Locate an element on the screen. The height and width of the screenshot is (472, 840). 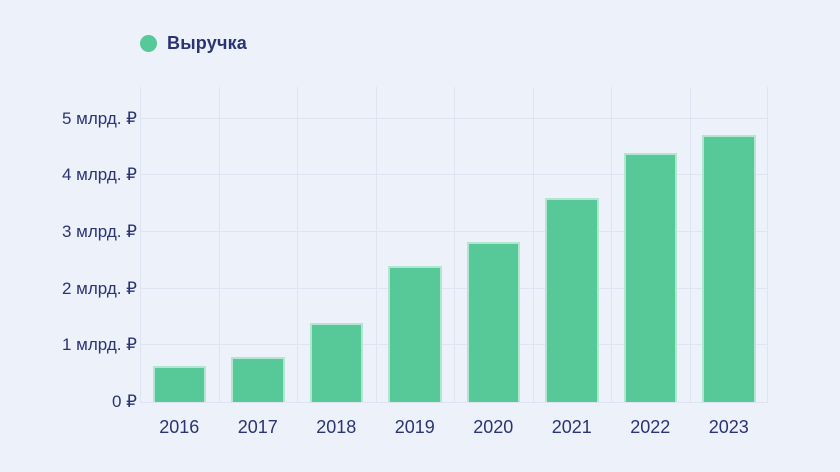
y-axis-label-5: 5 млрд. ₽ is located at coordinates (99, 118).